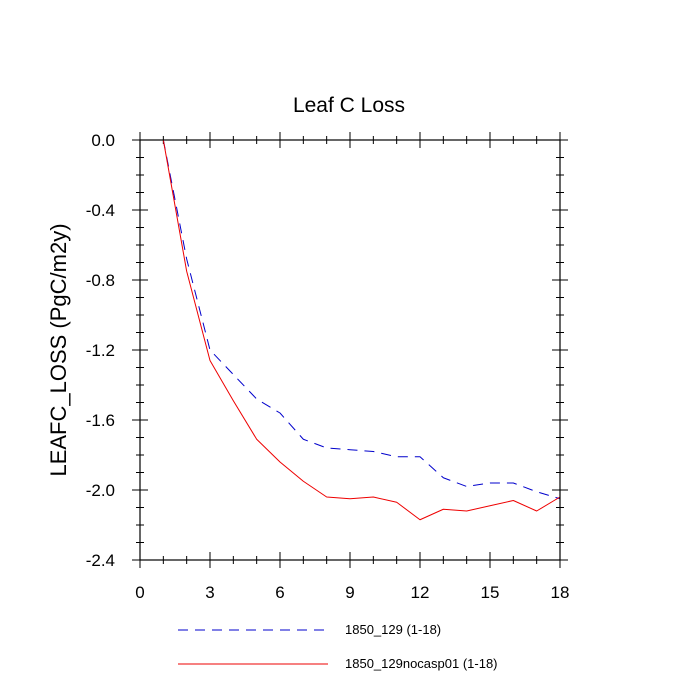  I want to click on x-tick-label-0: 0, so click(139, 592).